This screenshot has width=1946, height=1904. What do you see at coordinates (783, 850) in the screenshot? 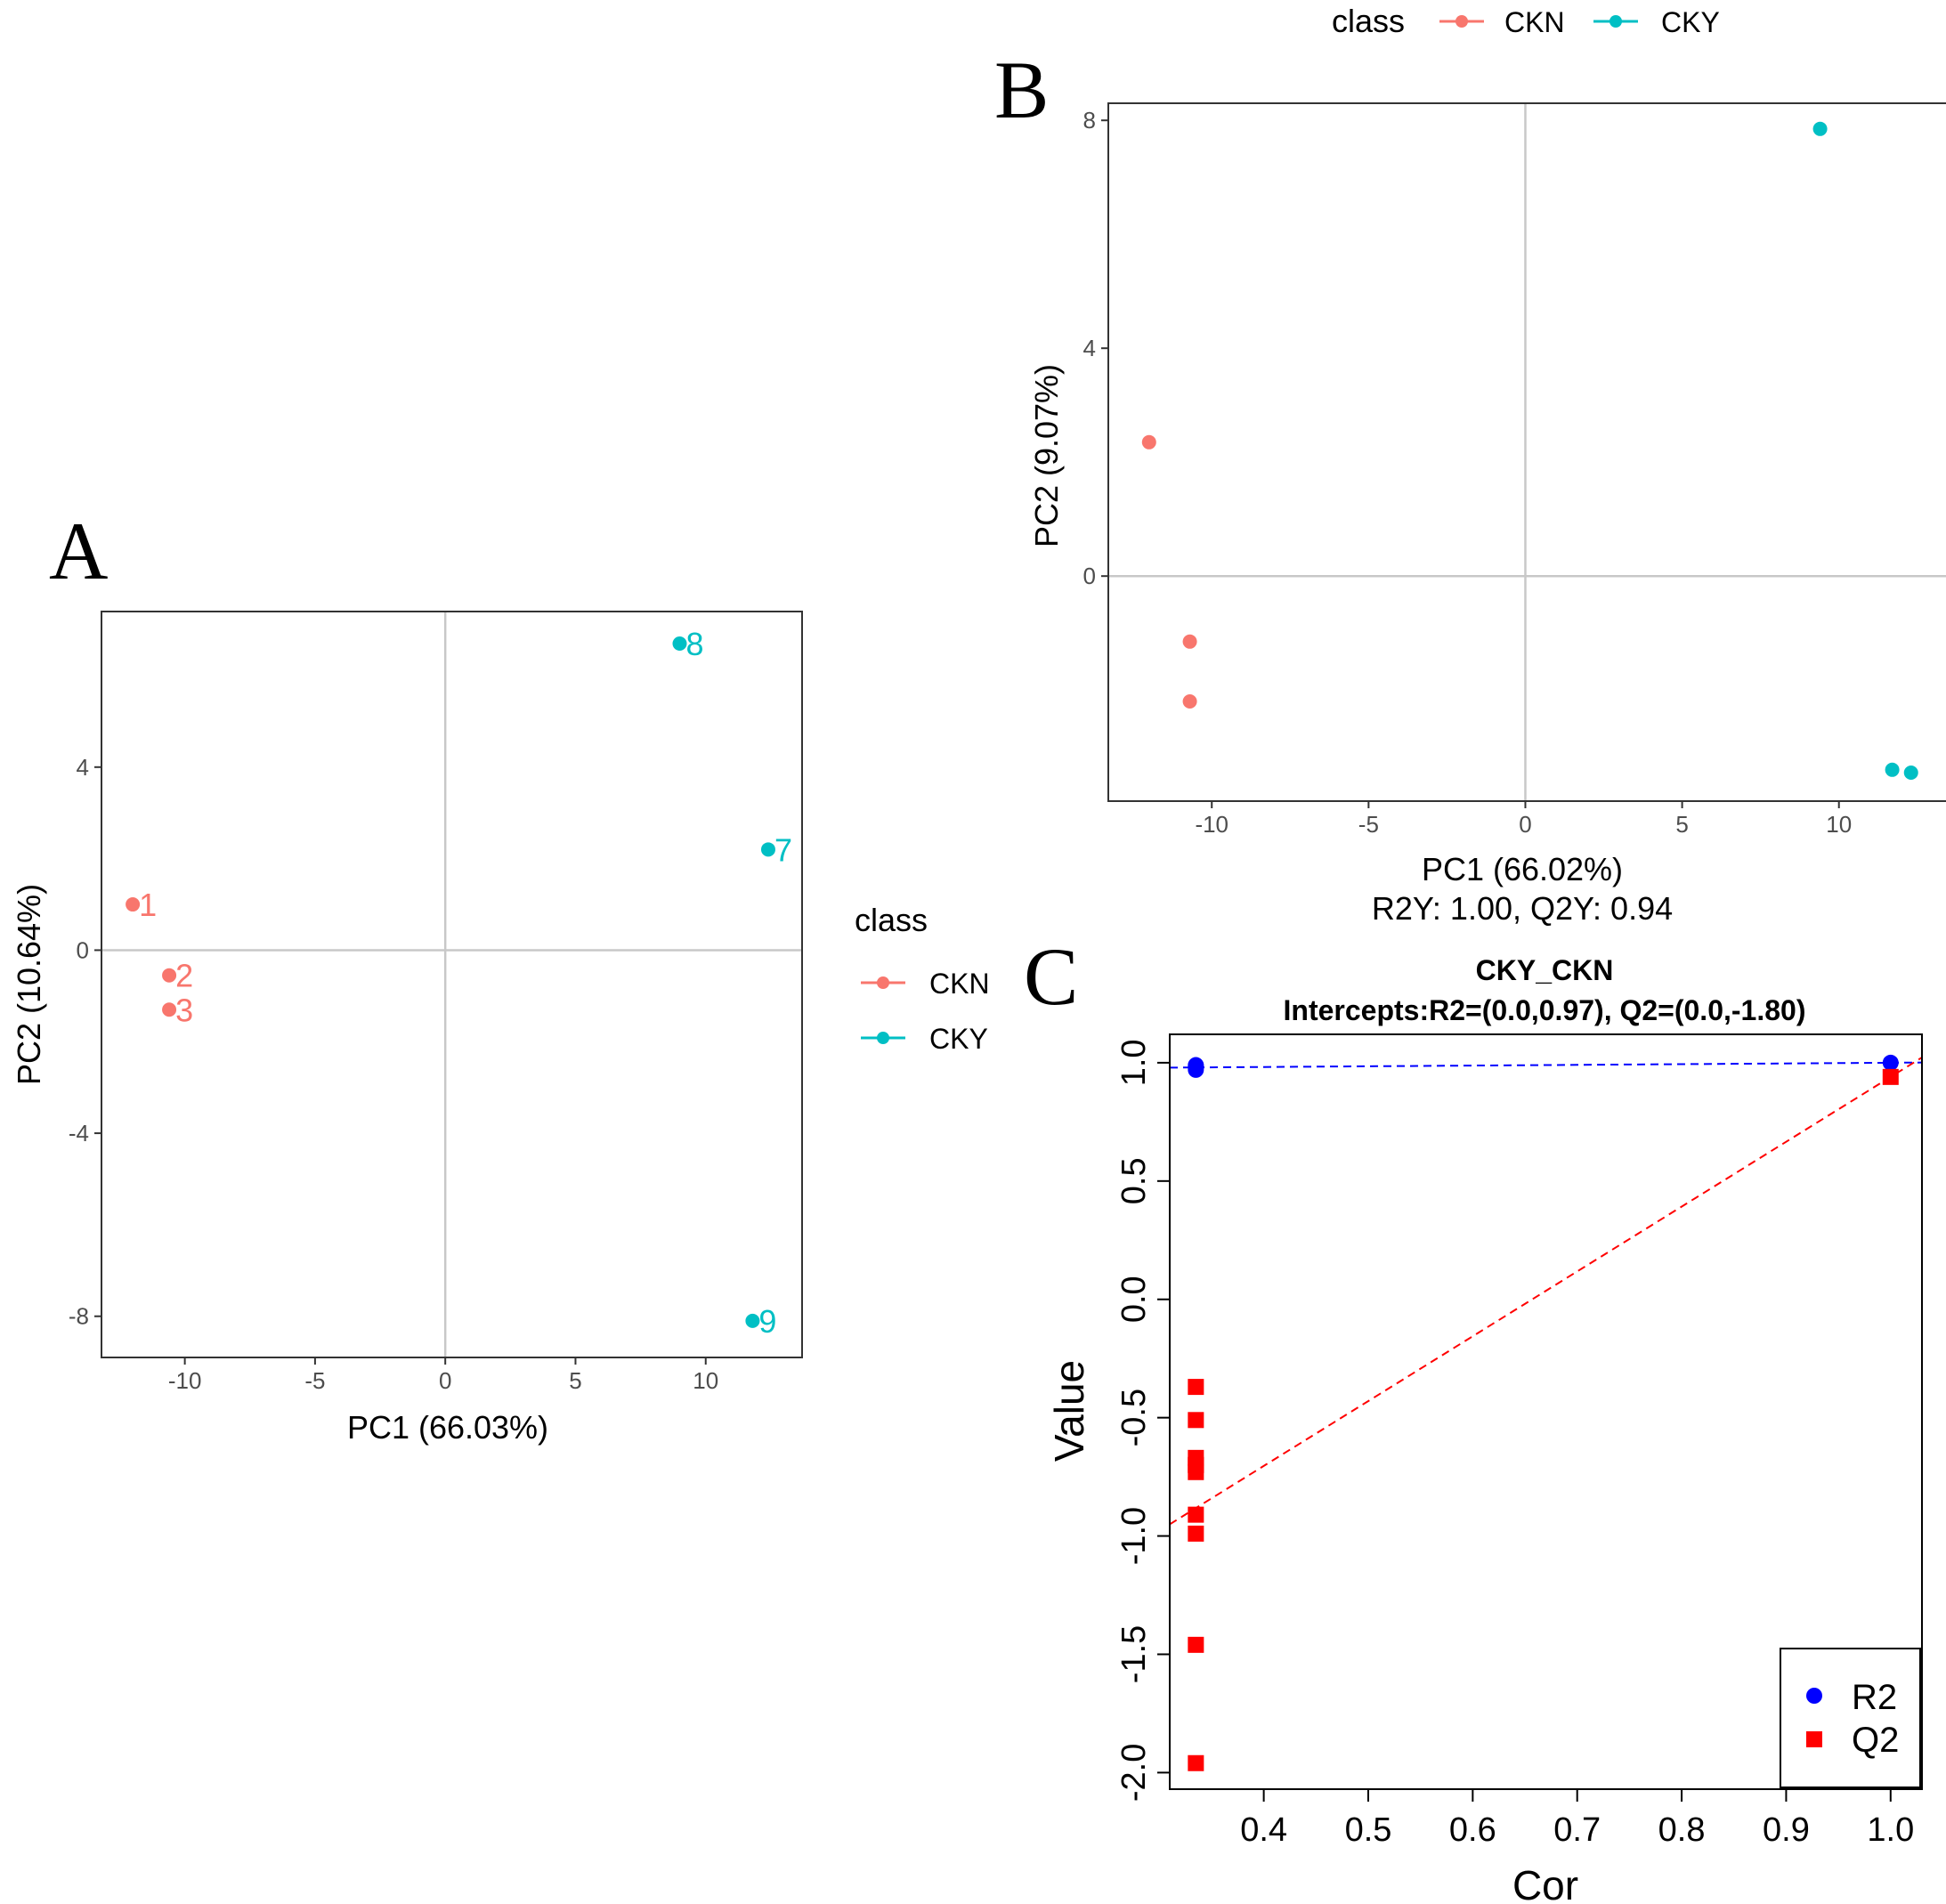
I see `data-point-label: 7` at bounding box center [783, 850].